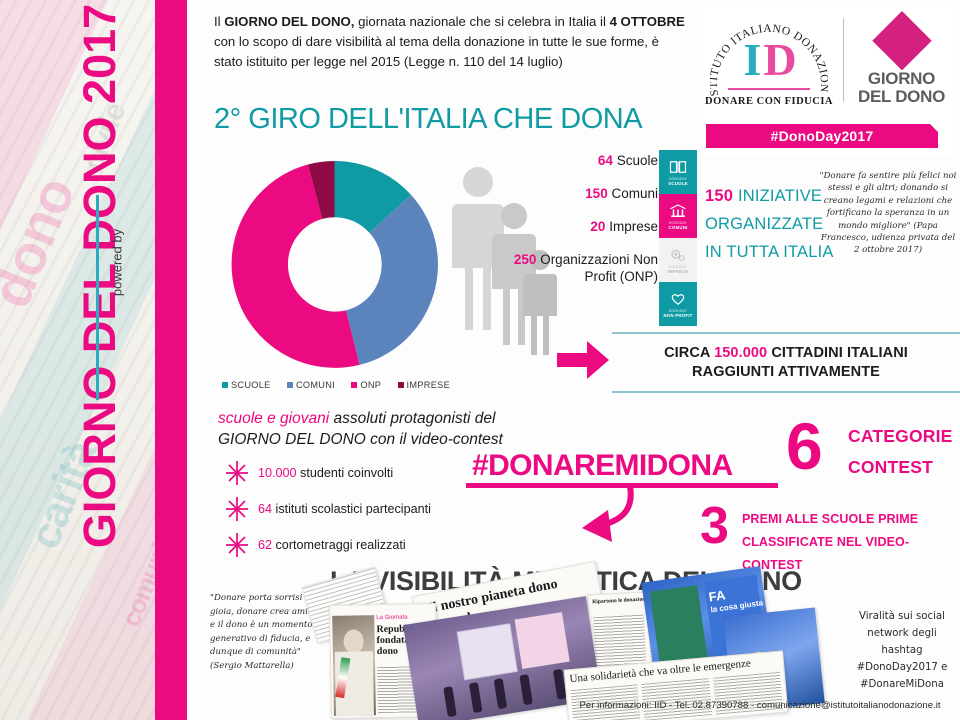  What do you see at coordinates (764, 224) in the screenshot?
I see `iniziative-line2: ORGANIZZATE` at bounding box center [764, 224].